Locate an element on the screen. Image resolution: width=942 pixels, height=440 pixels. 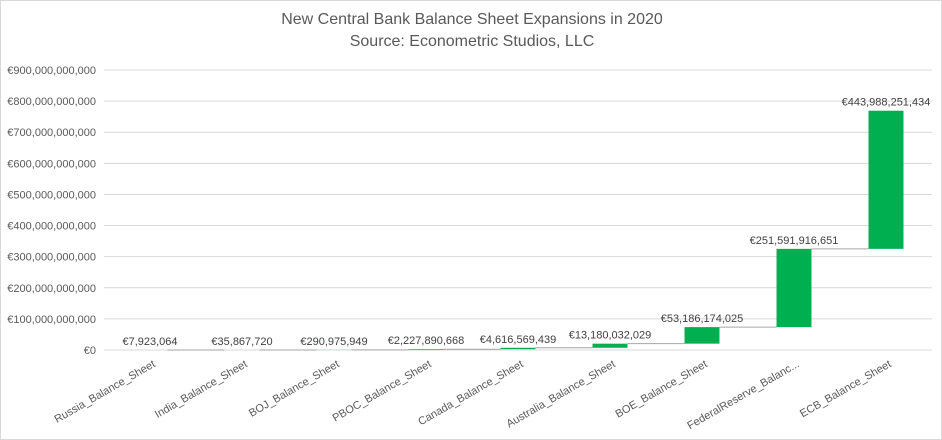
data-label: €53,186,174,025 is located at coordinates (702, 319).